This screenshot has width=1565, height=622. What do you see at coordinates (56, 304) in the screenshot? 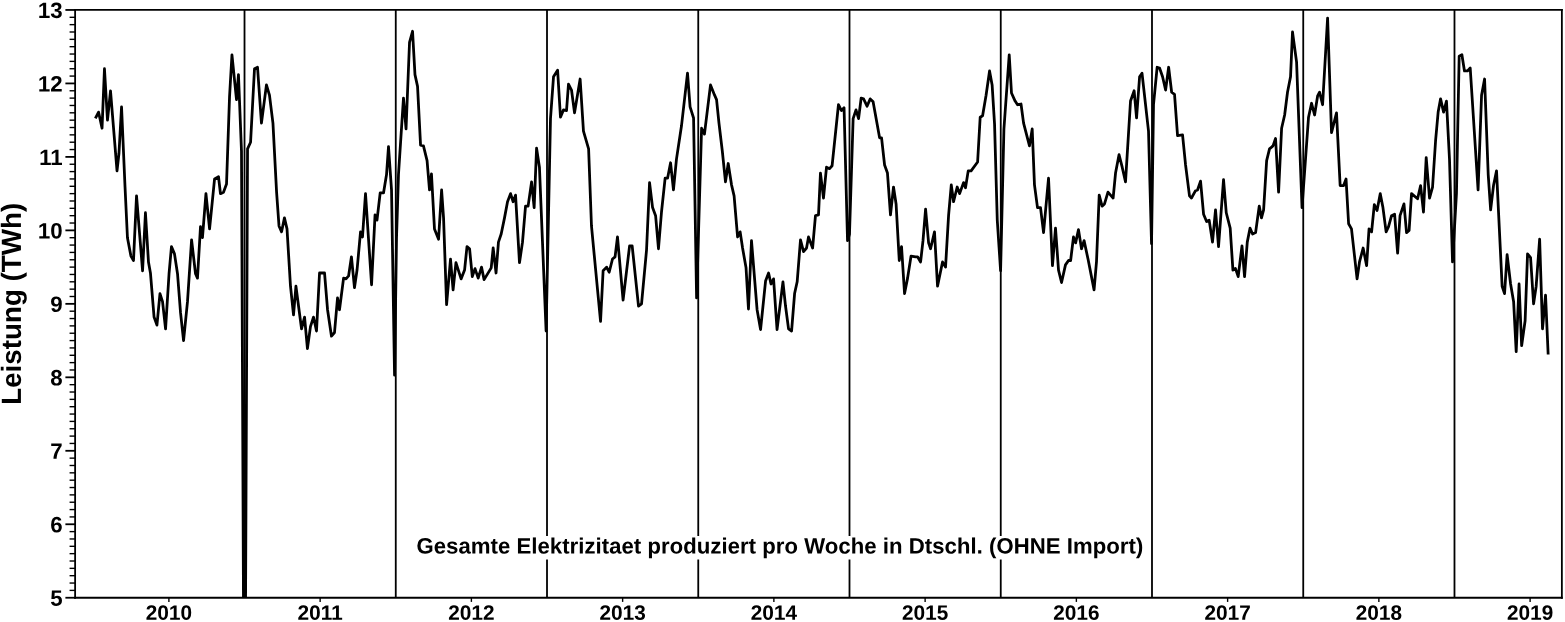
I see `y-tick-label: 9` at bounding box center [56, 304].